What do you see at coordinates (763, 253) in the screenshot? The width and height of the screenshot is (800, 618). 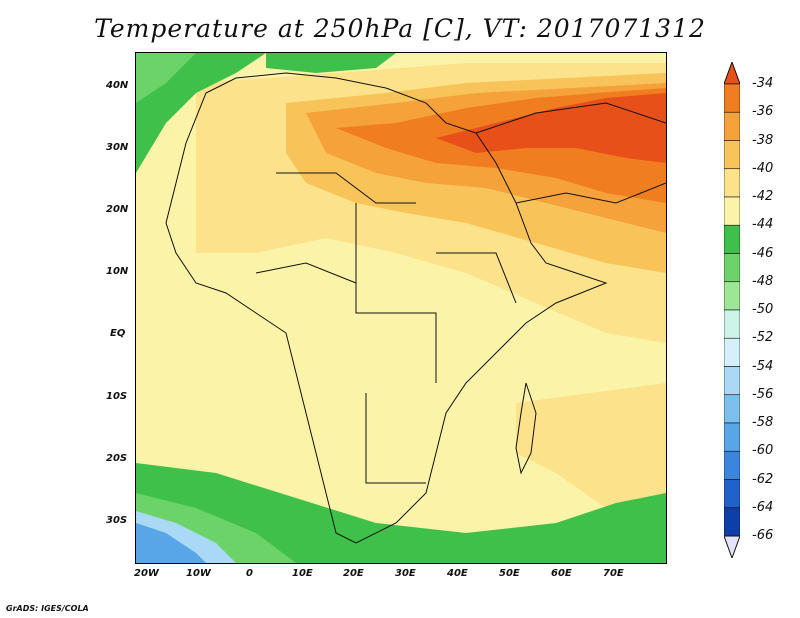 I see `colorbar-tick-label: -46` at bounding box center [763, 253].